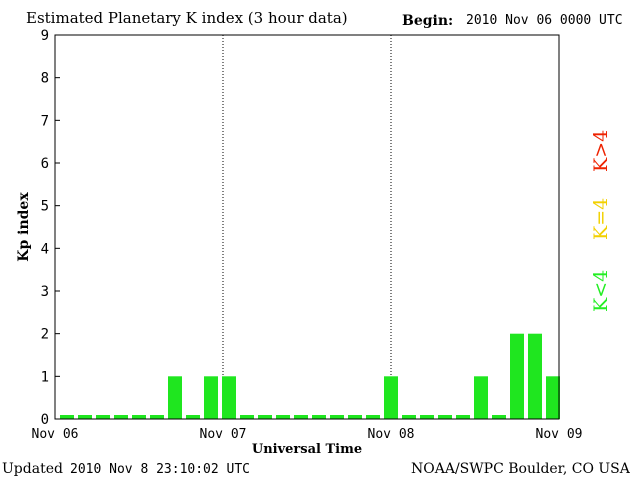 The image size is (640, 480). I want to click on y-tick-label: 3, so click(45, 292).